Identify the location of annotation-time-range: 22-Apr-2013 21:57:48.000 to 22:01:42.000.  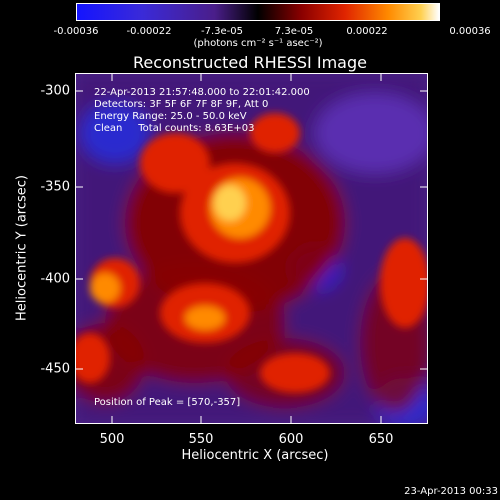
(202, 92).